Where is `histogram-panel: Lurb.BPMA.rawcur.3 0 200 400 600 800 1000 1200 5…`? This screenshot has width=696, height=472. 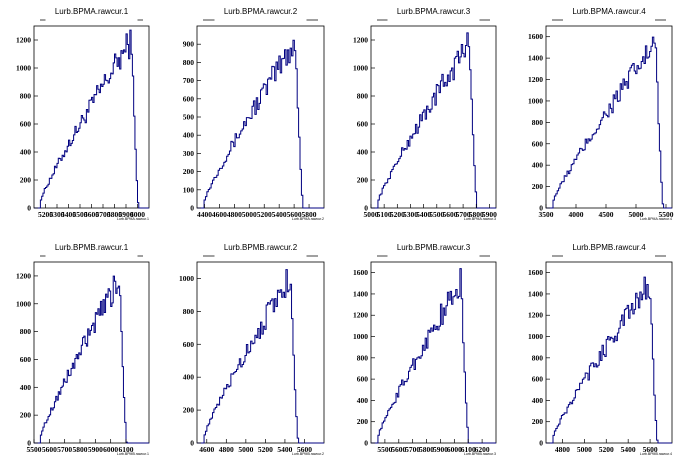 histogram-panel: Lurb.BPMA.rawcur.3 0 200 400 600 800 1000 1200 5… is located at coordinates (425, 114).